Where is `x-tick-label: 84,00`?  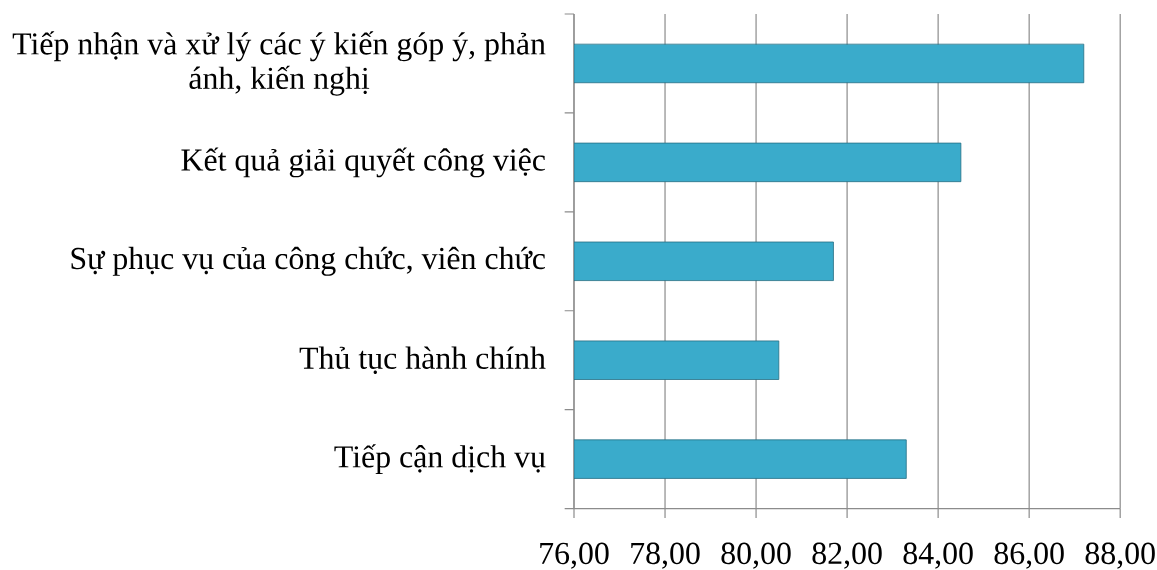 x-tick-label: 84,00 is located at coordinates (938, 555).